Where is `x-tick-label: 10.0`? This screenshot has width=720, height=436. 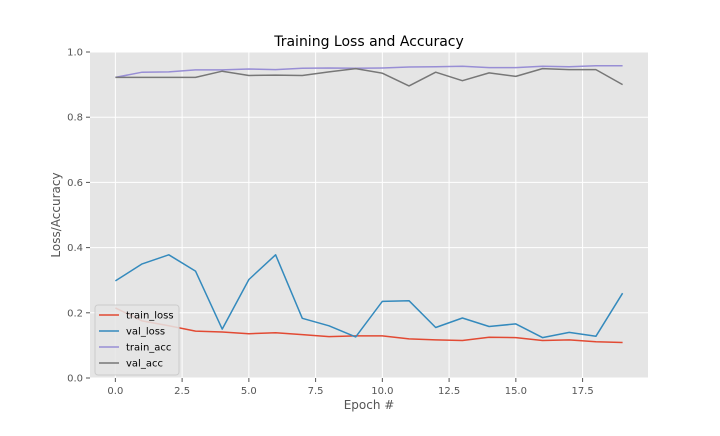
x-tick-label: 10.0 is located at coordinates (382, 391).